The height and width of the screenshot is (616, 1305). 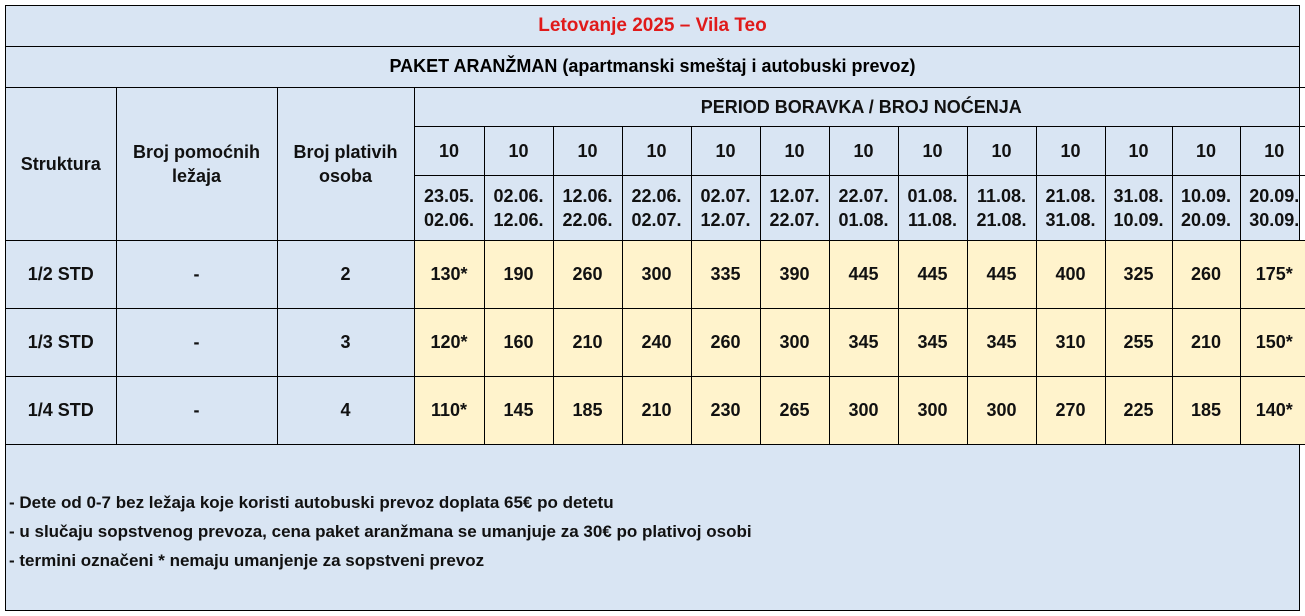 I want to click on period-start-date: 10.09., so click(x=1206, y=196).